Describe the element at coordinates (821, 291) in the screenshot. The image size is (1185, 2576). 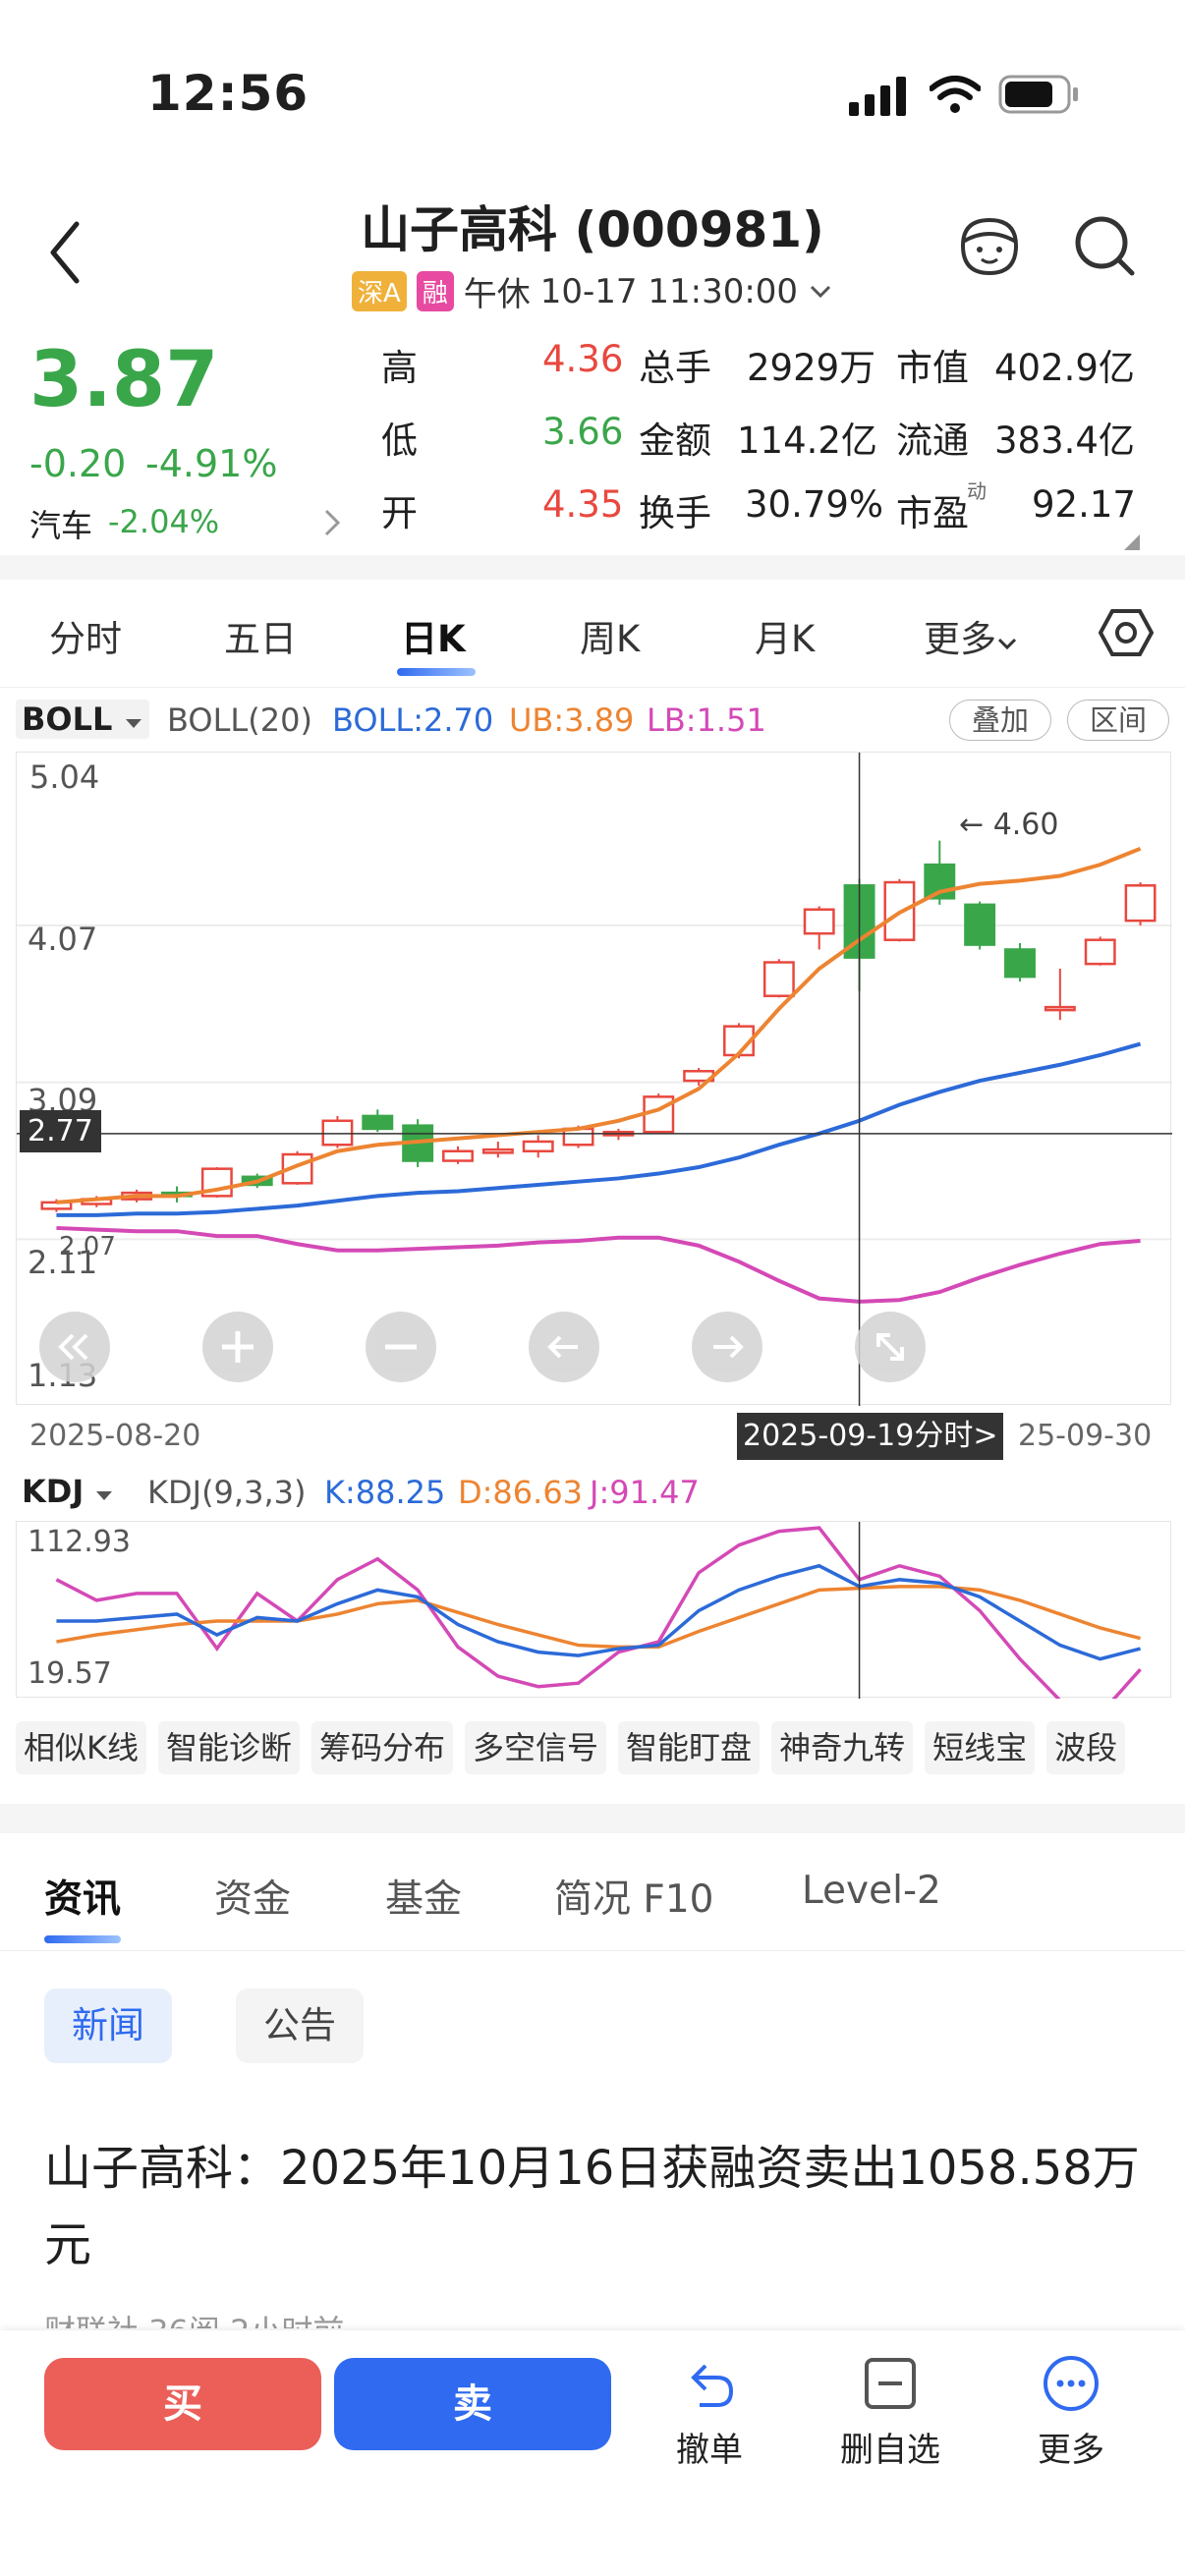
I see `chevron-down-icon` at that location.